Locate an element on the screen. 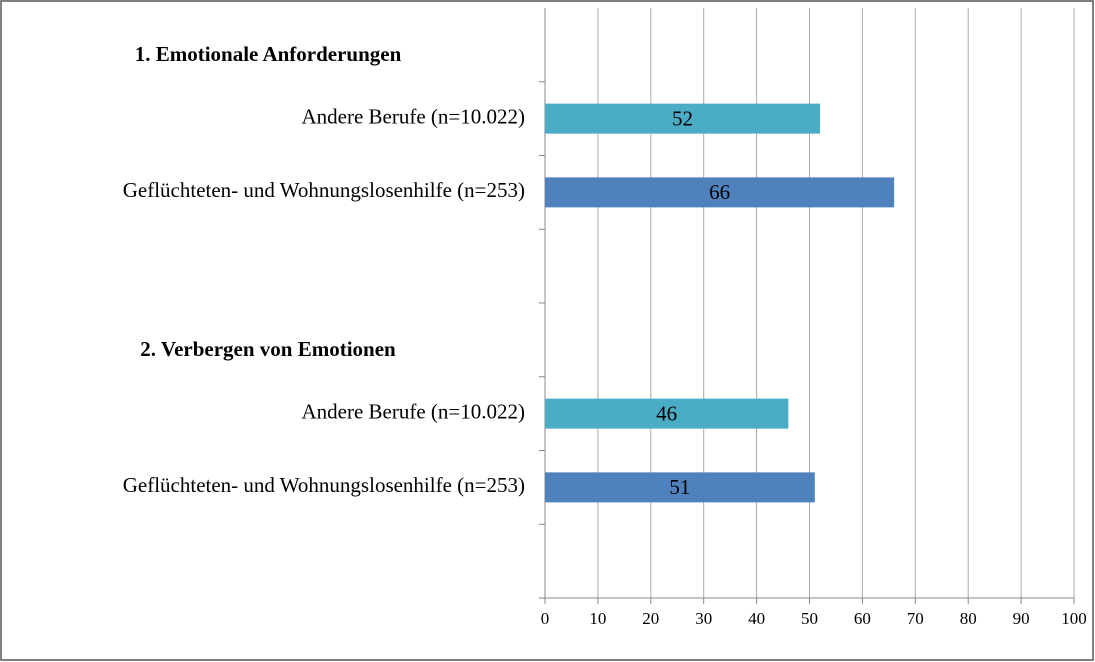 This screenshot has height=662, width=1095. data-label: 46 is located at coordinates (666, 413).